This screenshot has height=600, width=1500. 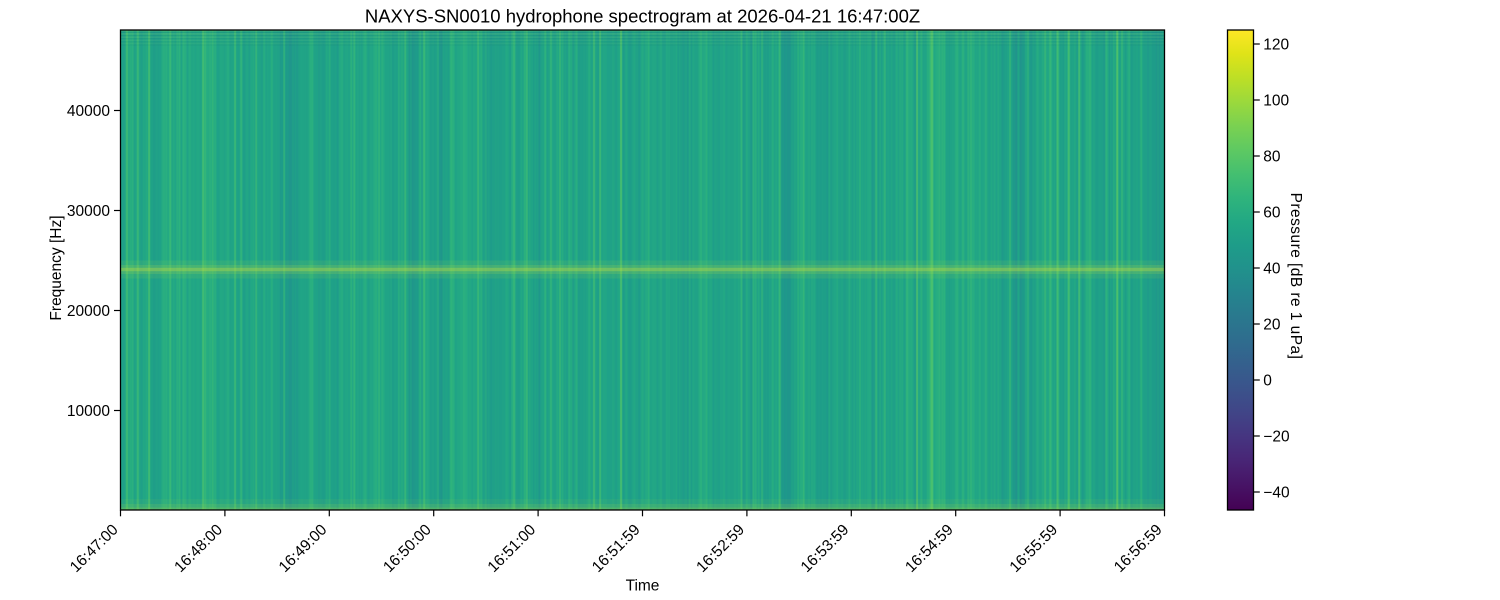 What do you see at coordinates (88, 211) in the screenshot?
I see `svg-text: 30000` at bounding box center [88, 211].